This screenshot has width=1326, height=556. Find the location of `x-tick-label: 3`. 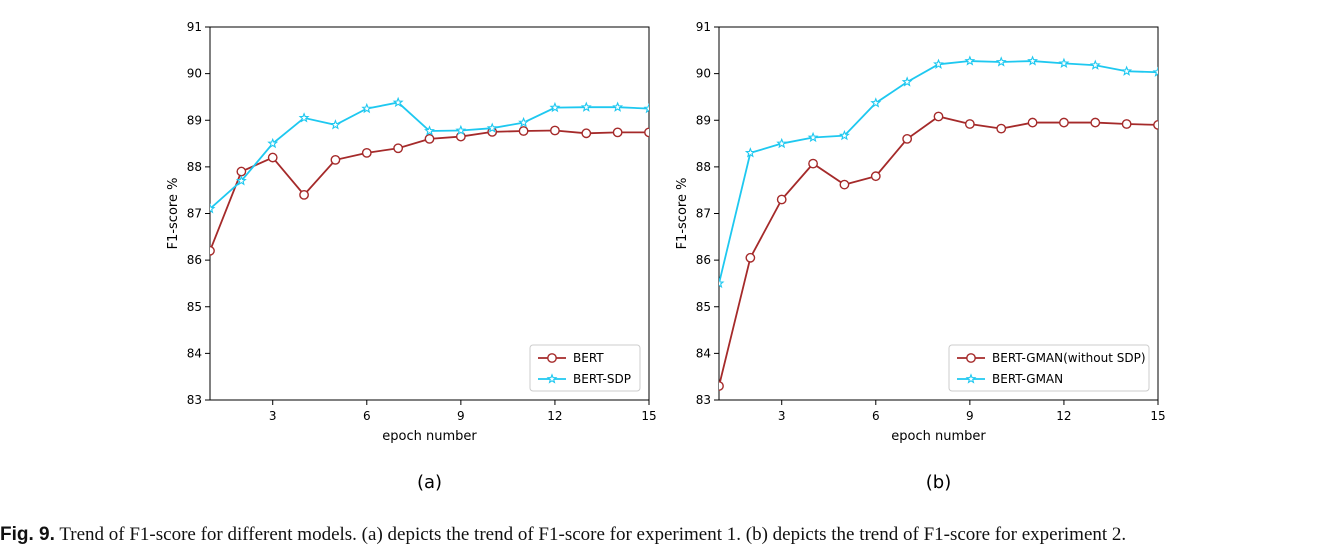

x-tick-label: 3 is located at coordinates (782, 416).